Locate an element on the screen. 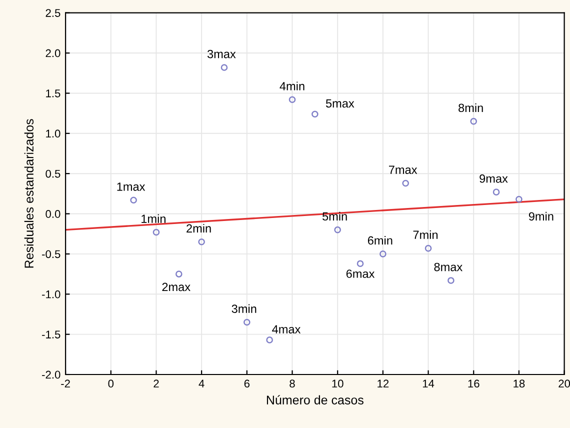 The image size is (570, 428). x-tick-label: 20 is located at coordinates (564, 384).